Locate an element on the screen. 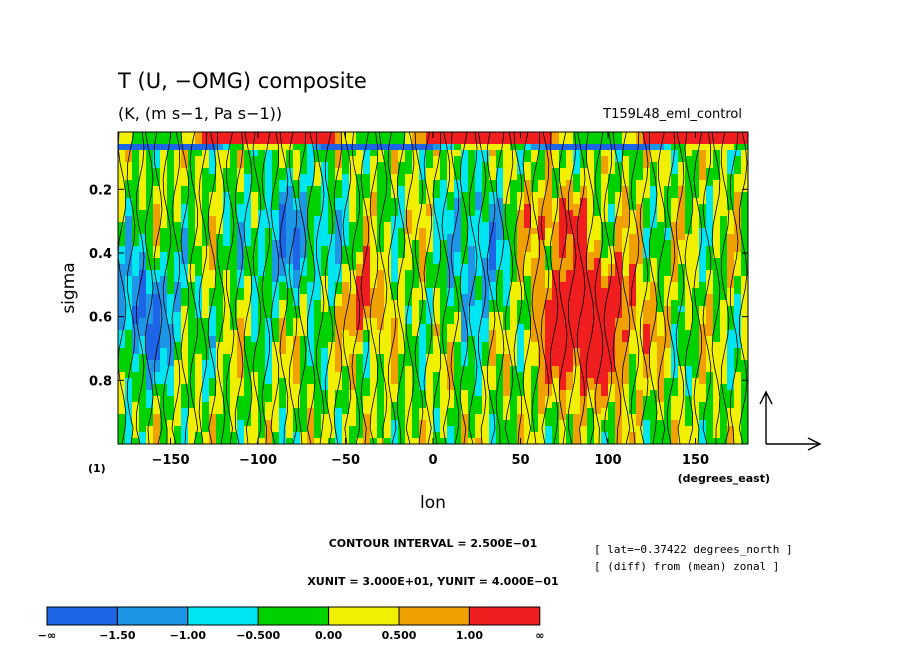  lat-annotation: [ lat=−0.37422 degrees_north ] is located at coordinates (693, 549).